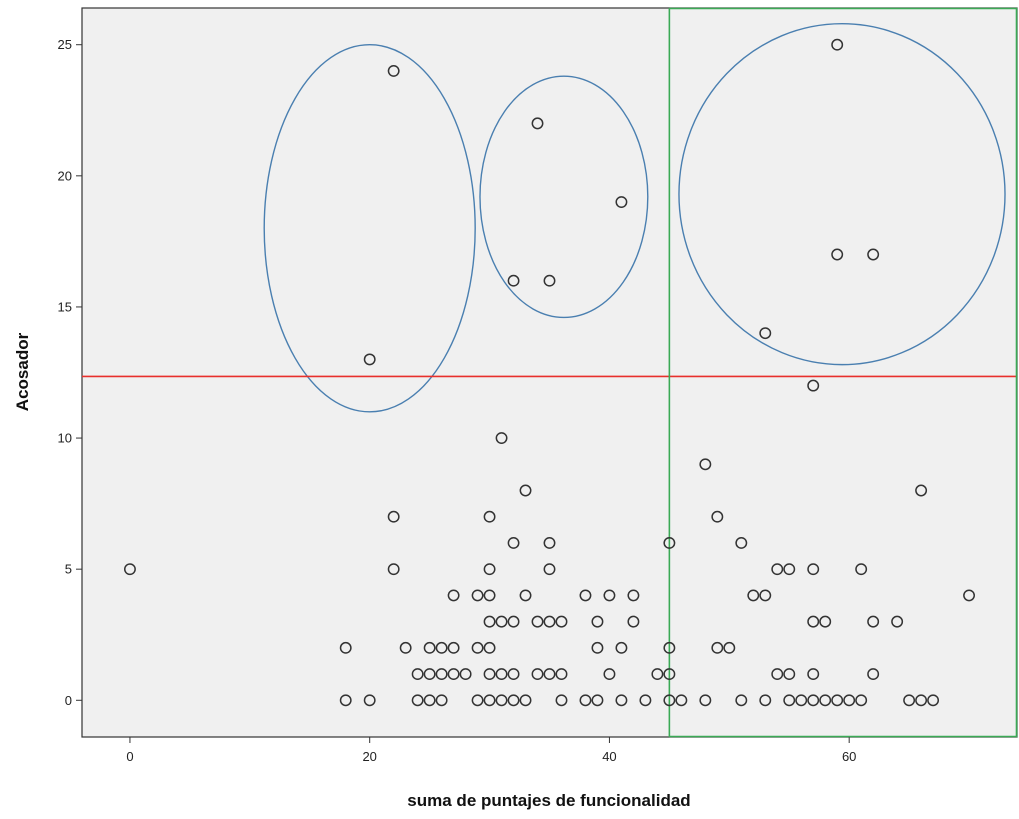  Describe the element at coordinates (65, 175) in the screenshot. I see `y-tick-label: 20` at that location.